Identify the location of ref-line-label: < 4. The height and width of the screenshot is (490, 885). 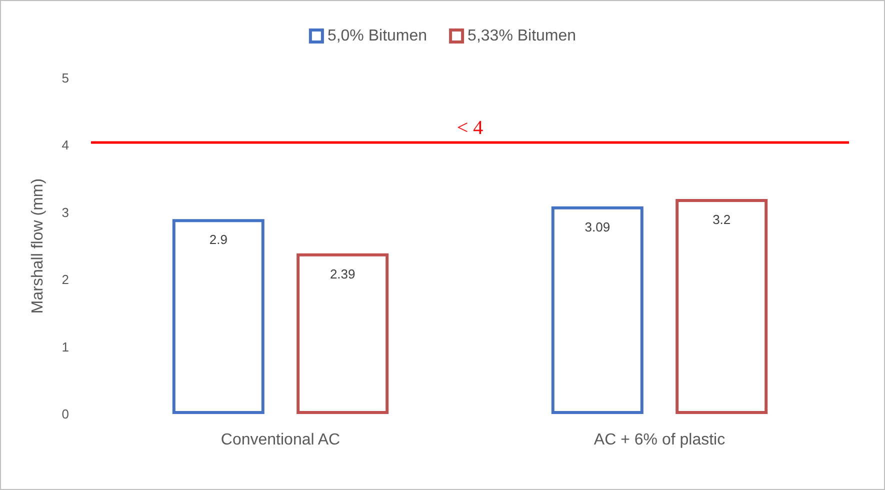
(470, 127).